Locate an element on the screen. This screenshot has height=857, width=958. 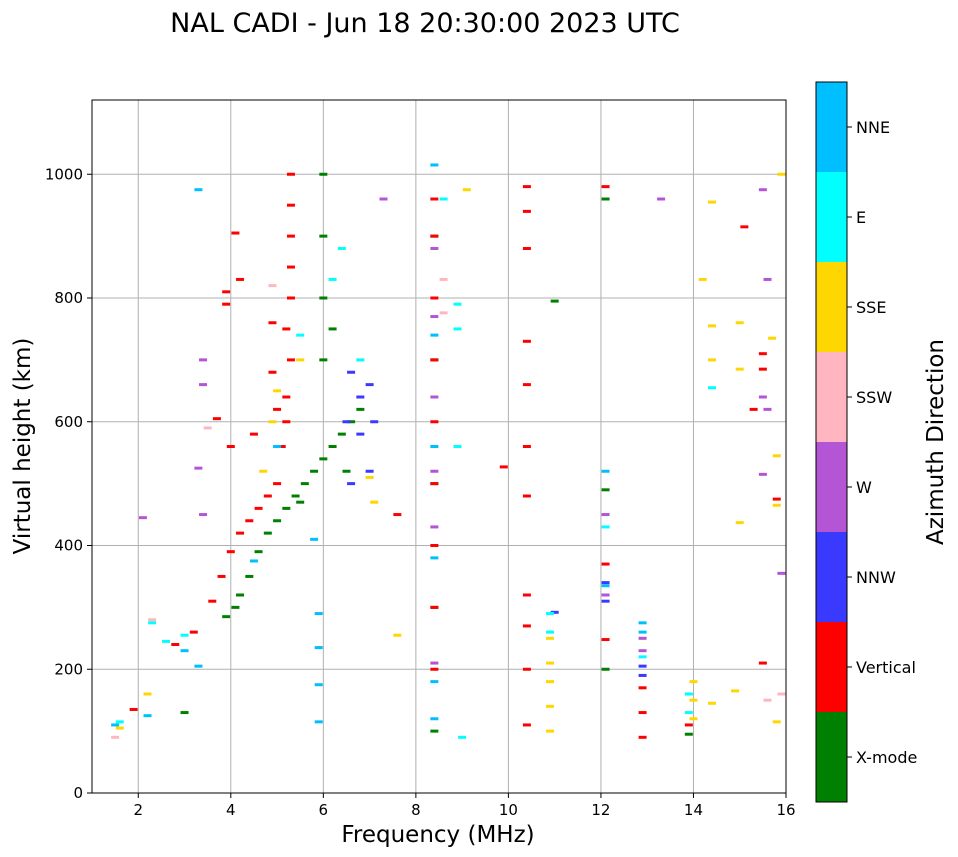
x-axis-label: Frequency (MHz) is located at coordinates (437, 835).